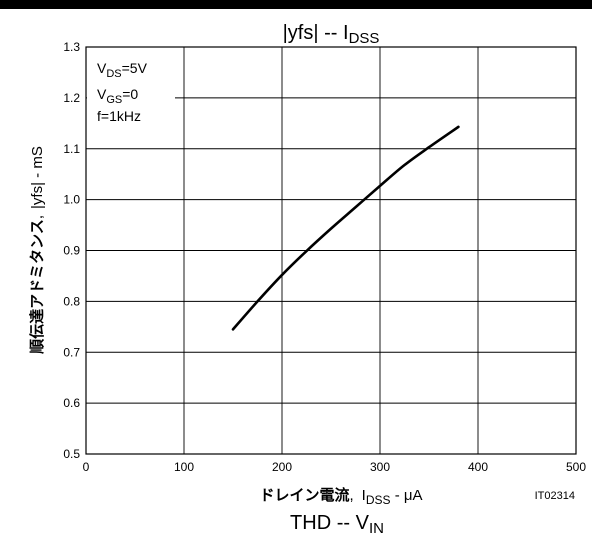  I want to click on y-tick-labels: 0.5 0.6 0.7 0.8 0.9 1.0 1.1 1.2 1.3, so click(71, 250).